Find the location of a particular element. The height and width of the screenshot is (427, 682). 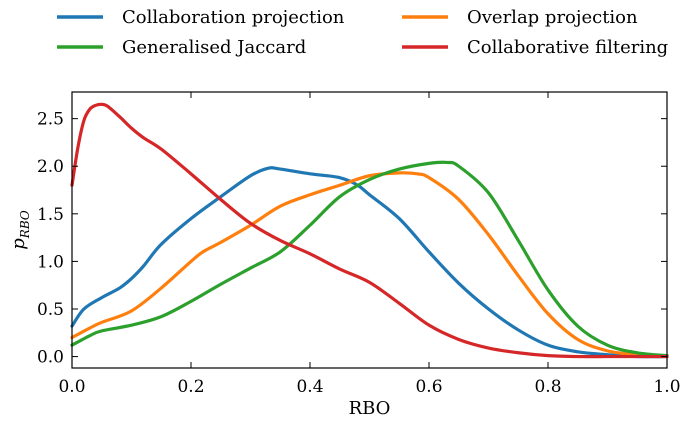

y-tick-label: 1.0 is located at coordinates (50, 262).